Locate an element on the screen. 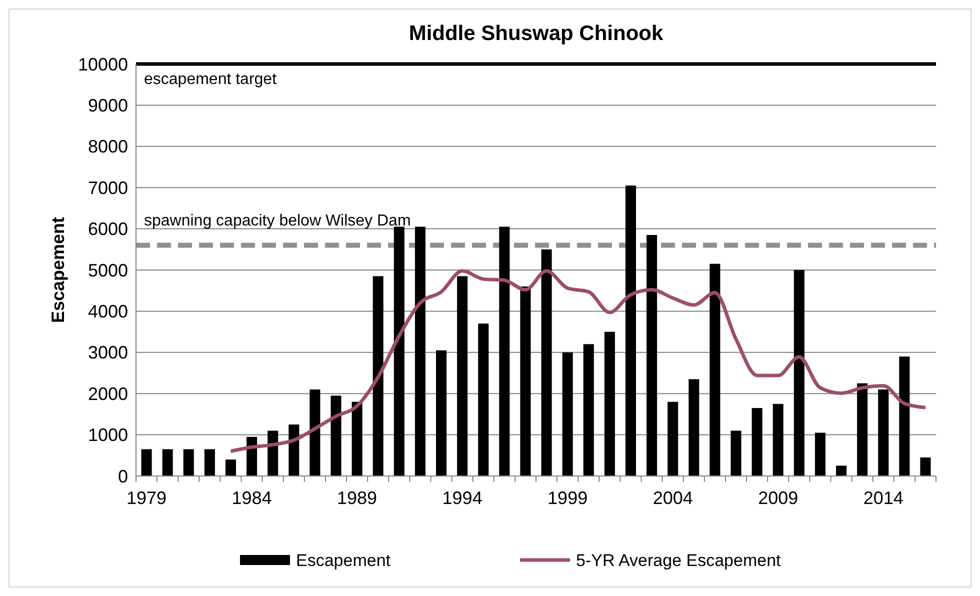 This screenshot has height=596, width=980. ref-line-label: spawning capacity below Wilsey Dam is located at coordinates (277, 221).